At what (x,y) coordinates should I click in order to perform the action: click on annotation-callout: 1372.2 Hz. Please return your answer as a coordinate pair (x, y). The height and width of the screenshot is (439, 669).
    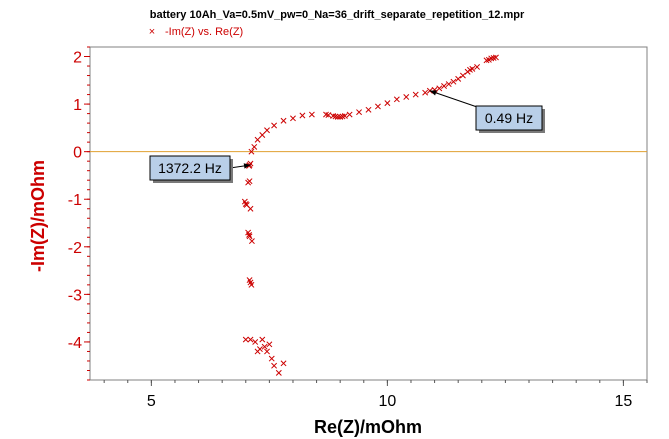
    Looking at the image, I should click on (200, 169).